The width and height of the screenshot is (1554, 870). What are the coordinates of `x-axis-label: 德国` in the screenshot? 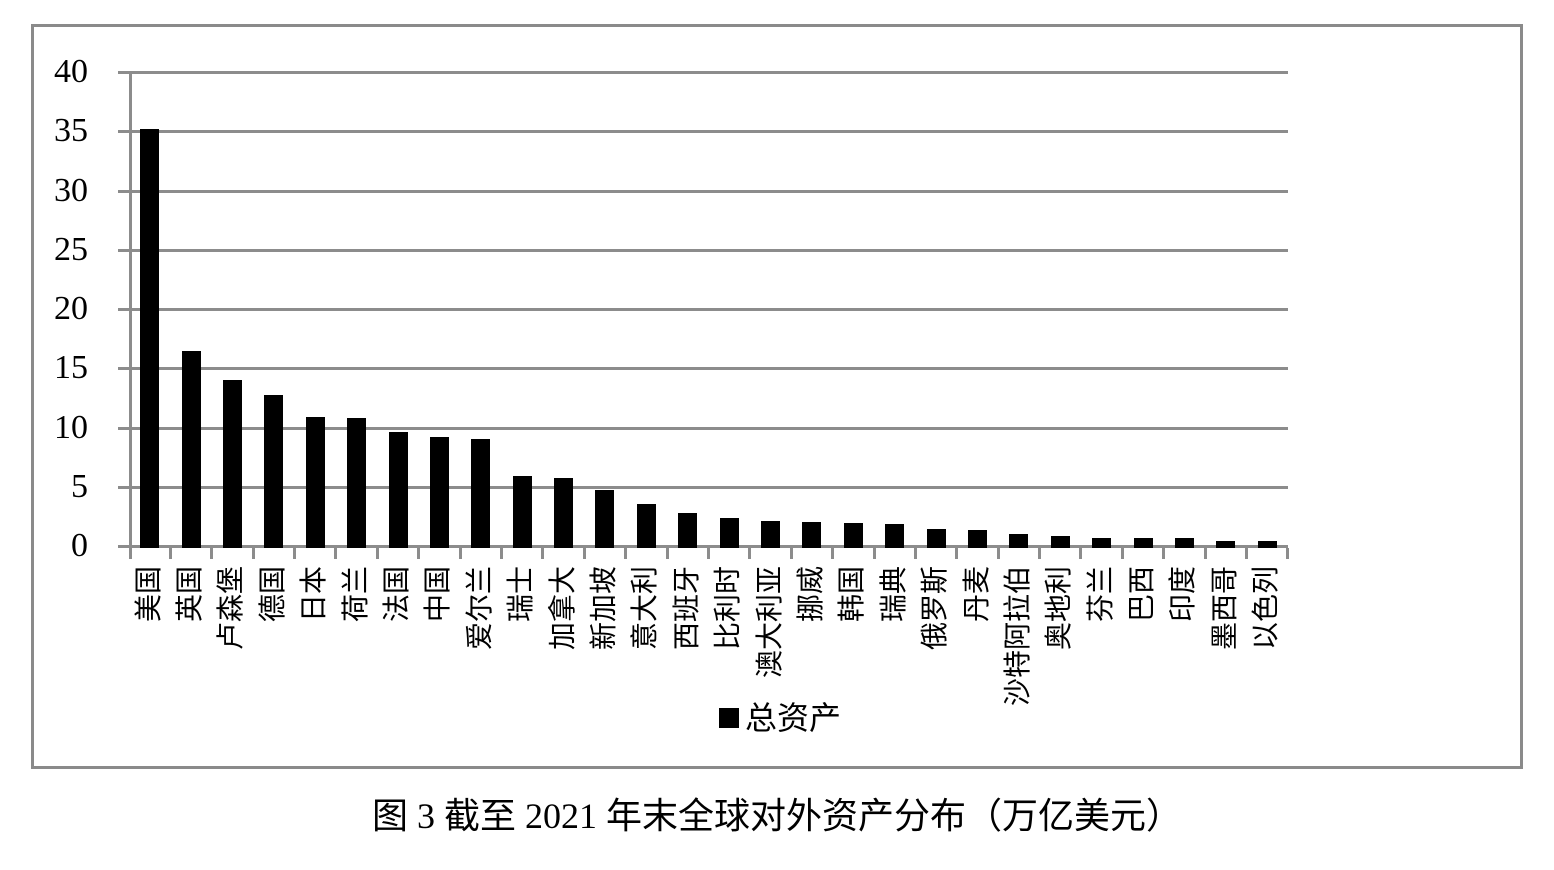 It's located at (273, 594).